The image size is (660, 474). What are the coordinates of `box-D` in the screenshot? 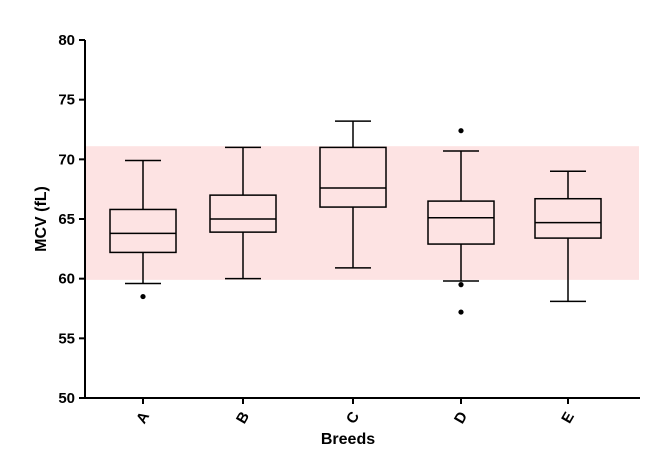 It's located at (461, 221).